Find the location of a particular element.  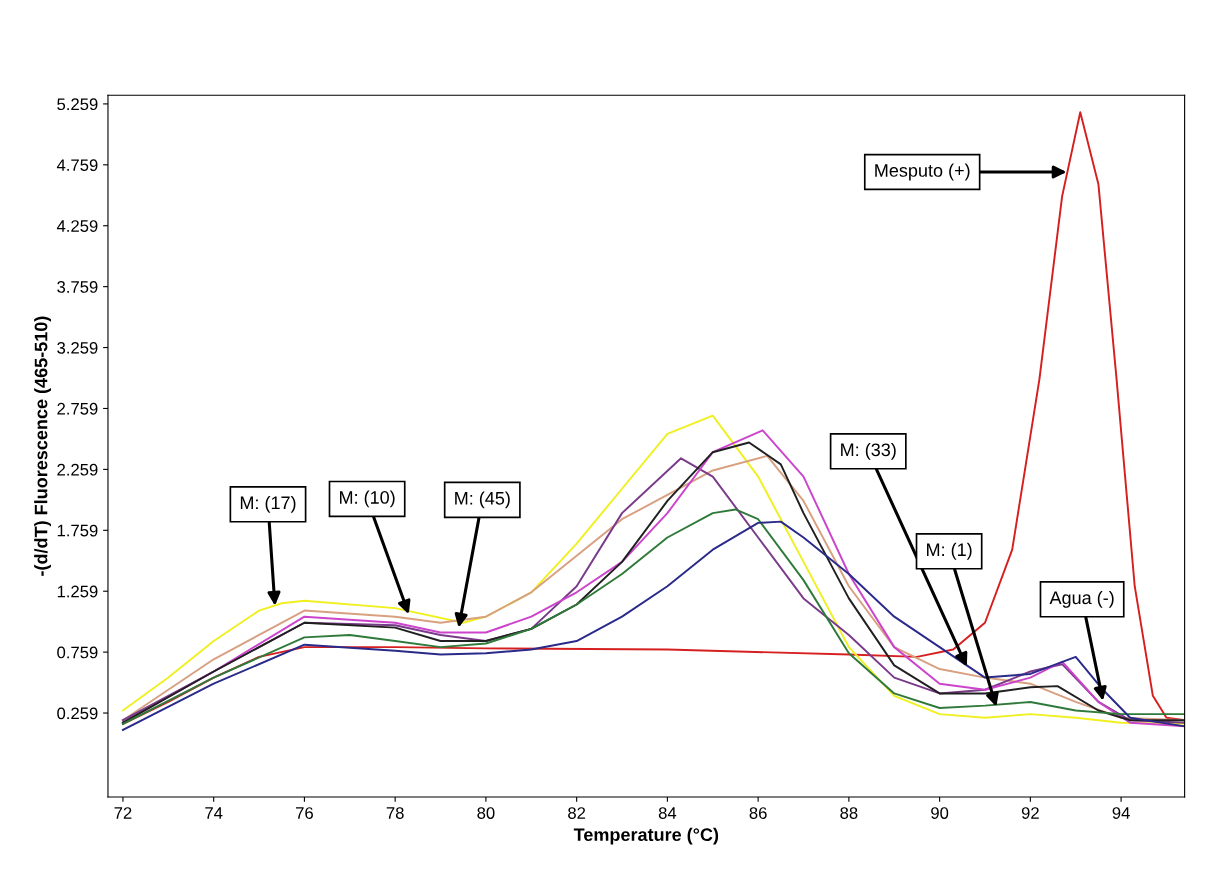

y-tick-label: 2.259 is located at coordinates (77, 469).